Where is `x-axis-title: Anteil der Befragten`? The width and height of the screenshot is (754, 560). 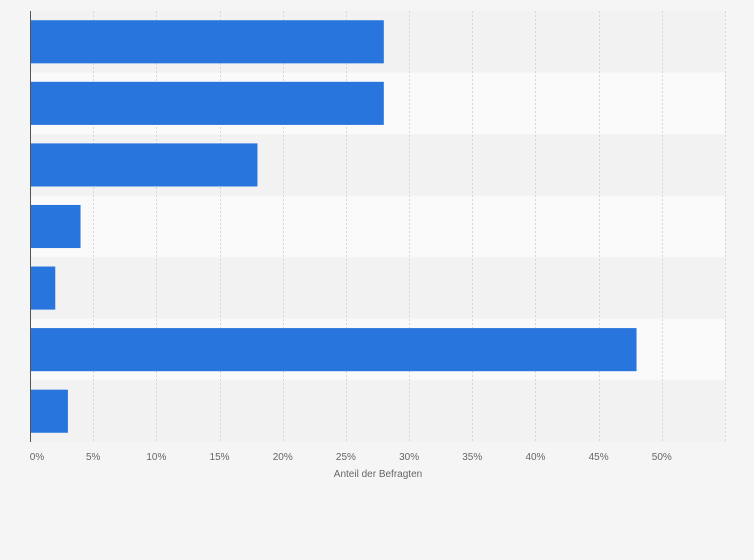 x-axis-title: Anteil der Befragten is located at coordinates (378, 474).